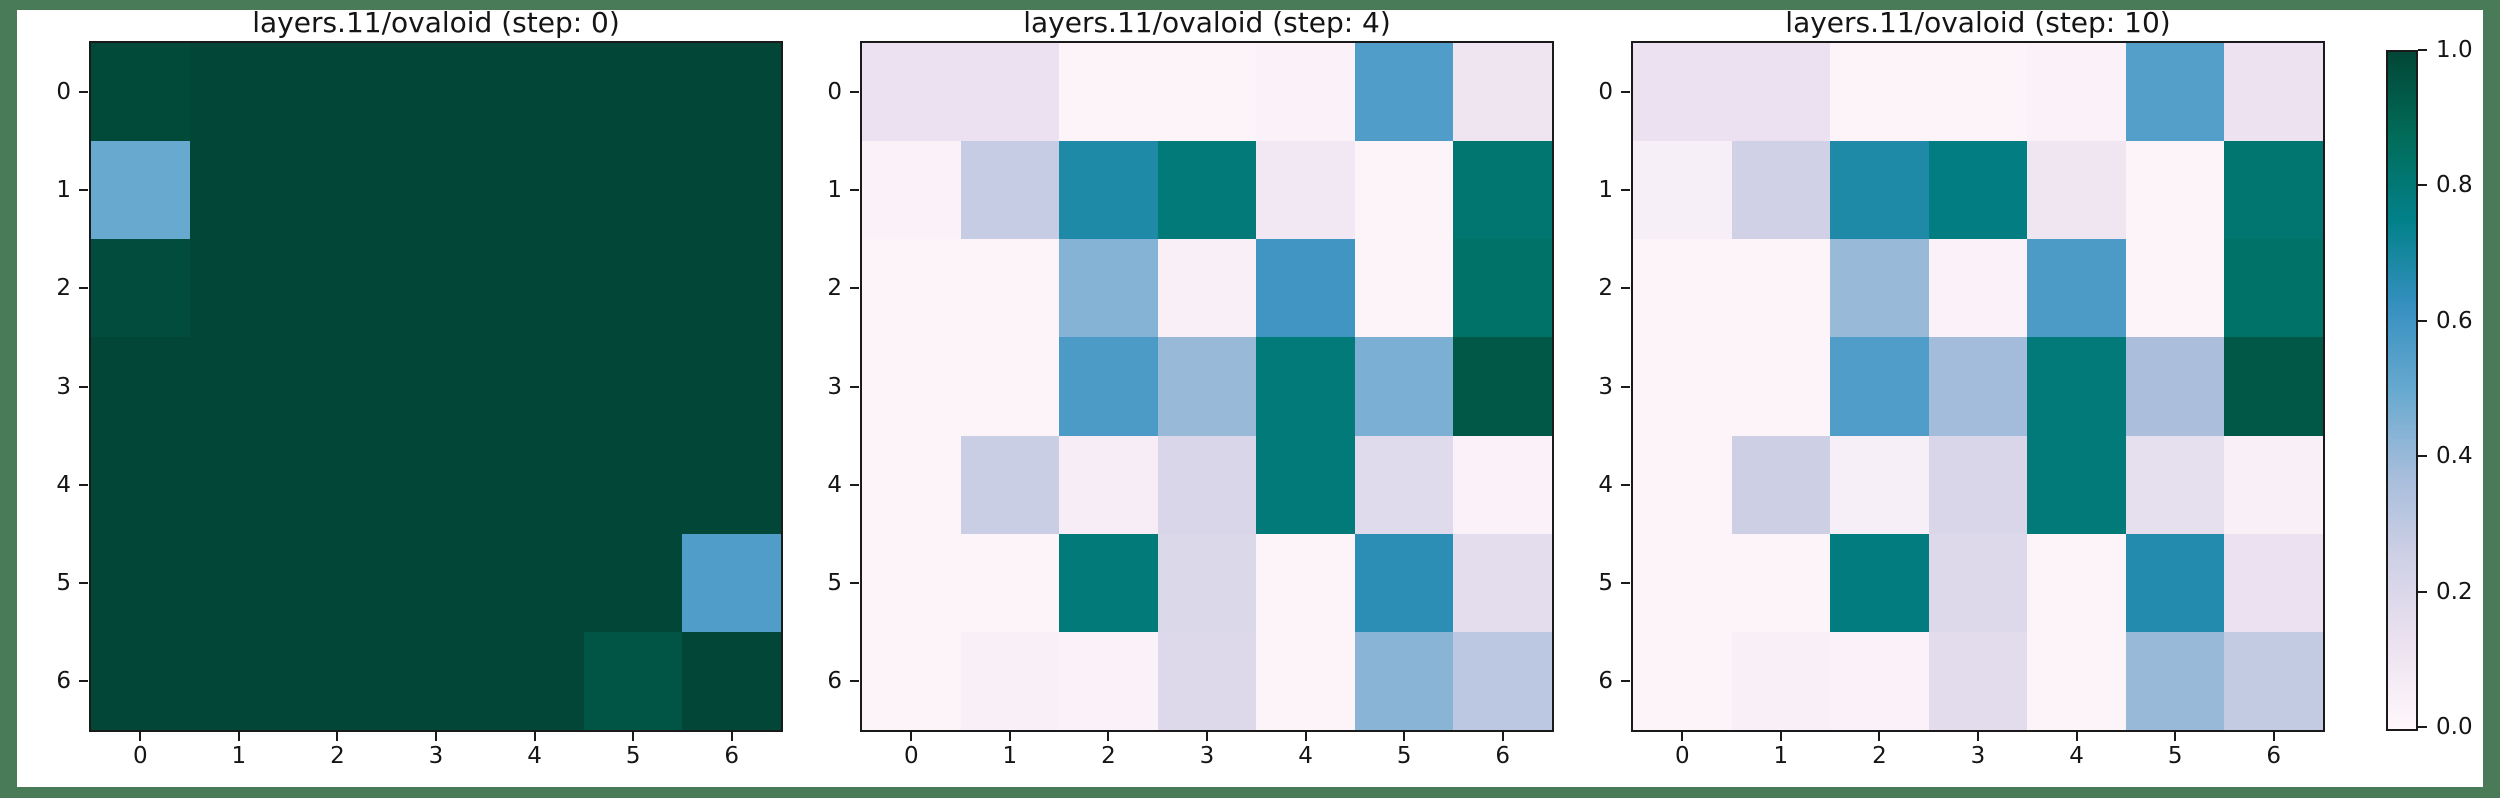 This screenshot has height=798, width=2500. What do you see at coordinates (2402, 390) in the screenshot?
I see `colorbar-gradient` at bounding box center [2402, 390].